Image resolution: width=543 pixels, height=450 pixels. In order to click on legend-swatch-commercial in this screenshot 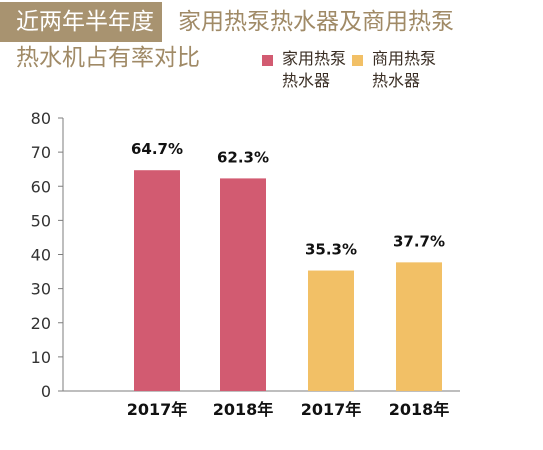, I will do `click(357, 60)`.